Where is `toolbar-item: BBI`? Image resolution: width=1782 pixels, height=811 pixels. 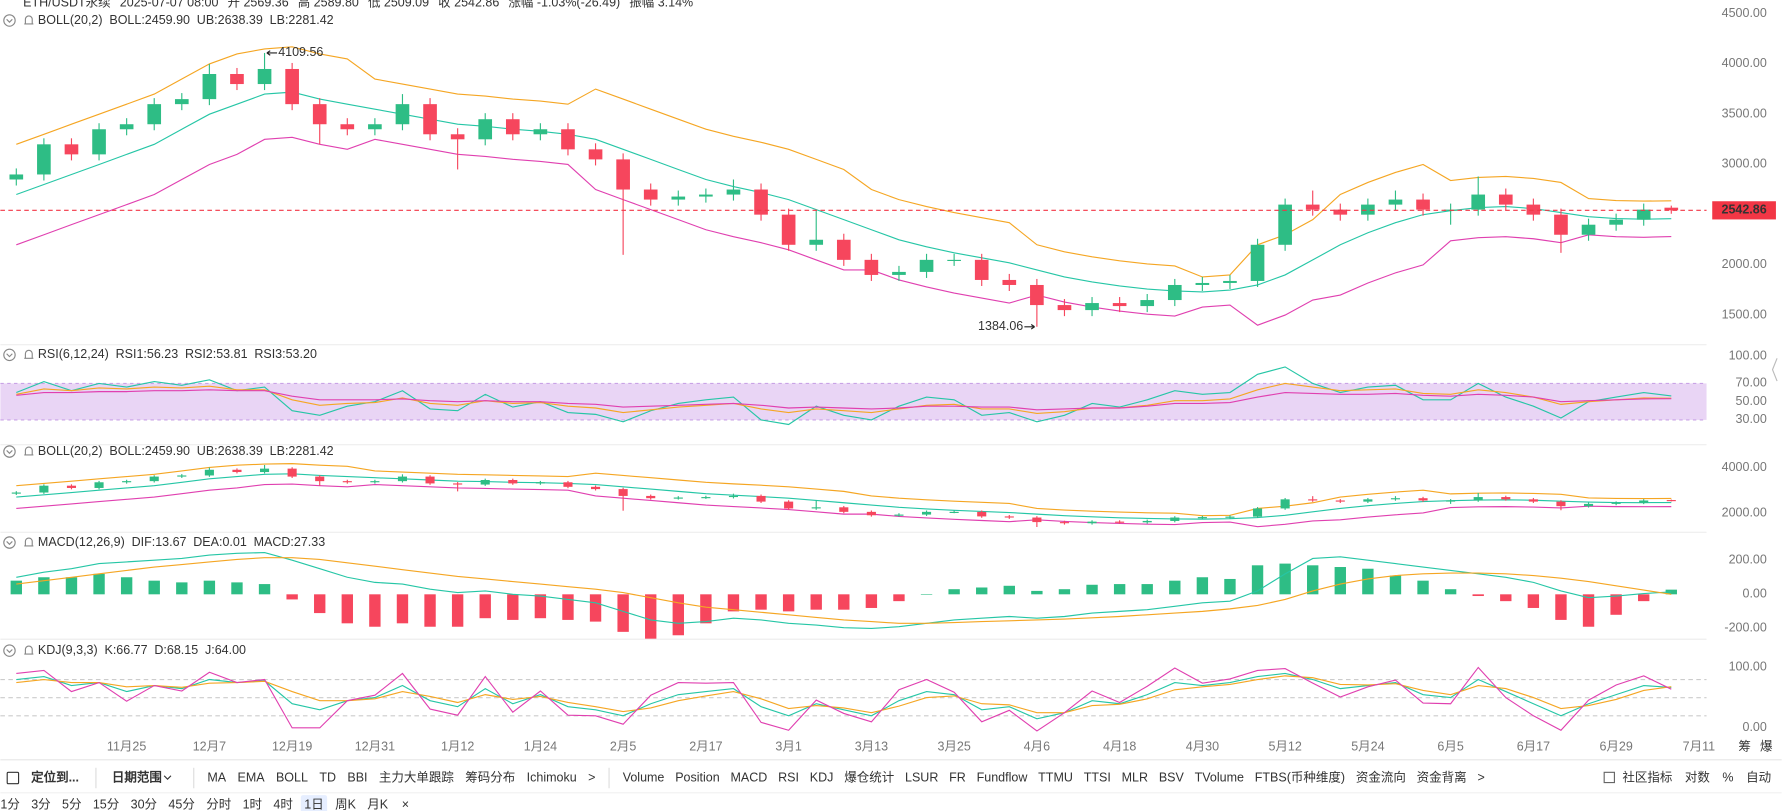 toolbar-item: BBI is located at coordinates (357, 777).